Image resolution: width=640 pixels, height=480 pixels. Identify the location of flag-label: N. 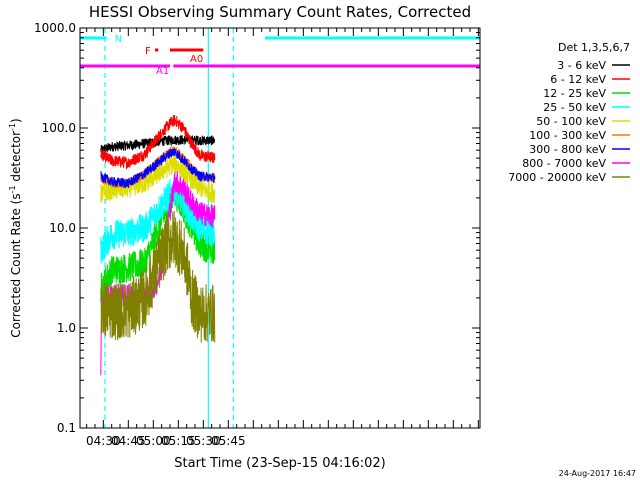
(118, 39).